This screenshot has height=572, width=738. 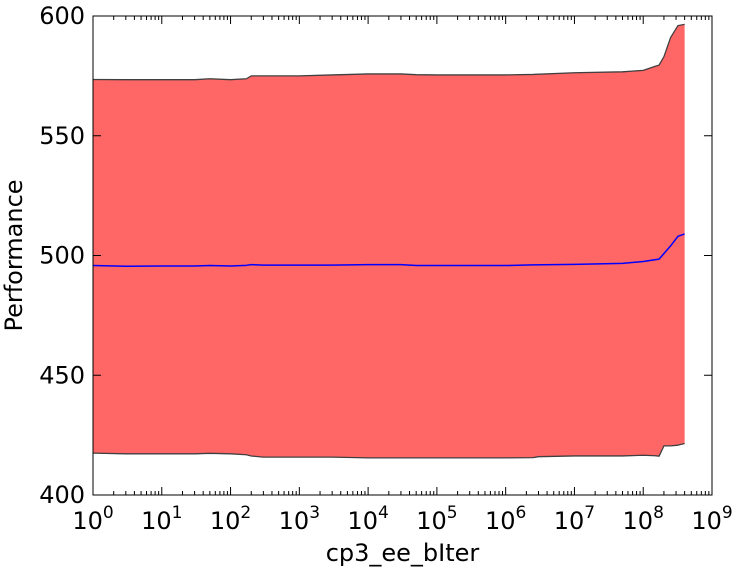 I want to click on x-tick-label: 10⁷, so click(x=574, y=519).